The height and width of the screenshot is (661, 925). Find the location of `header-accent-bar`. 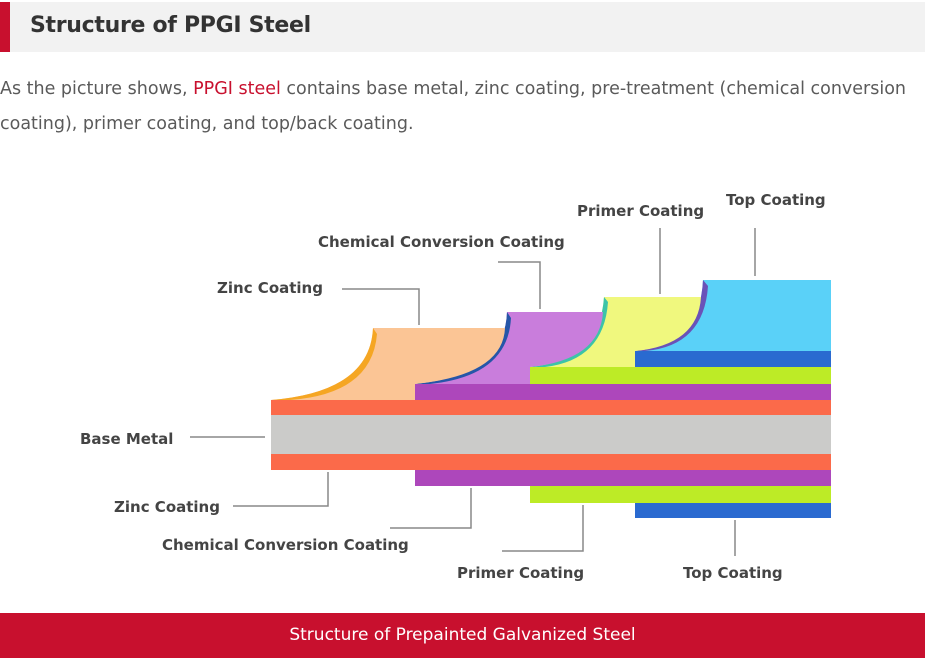

header-accent-bar is located at coordinates (5, 27).